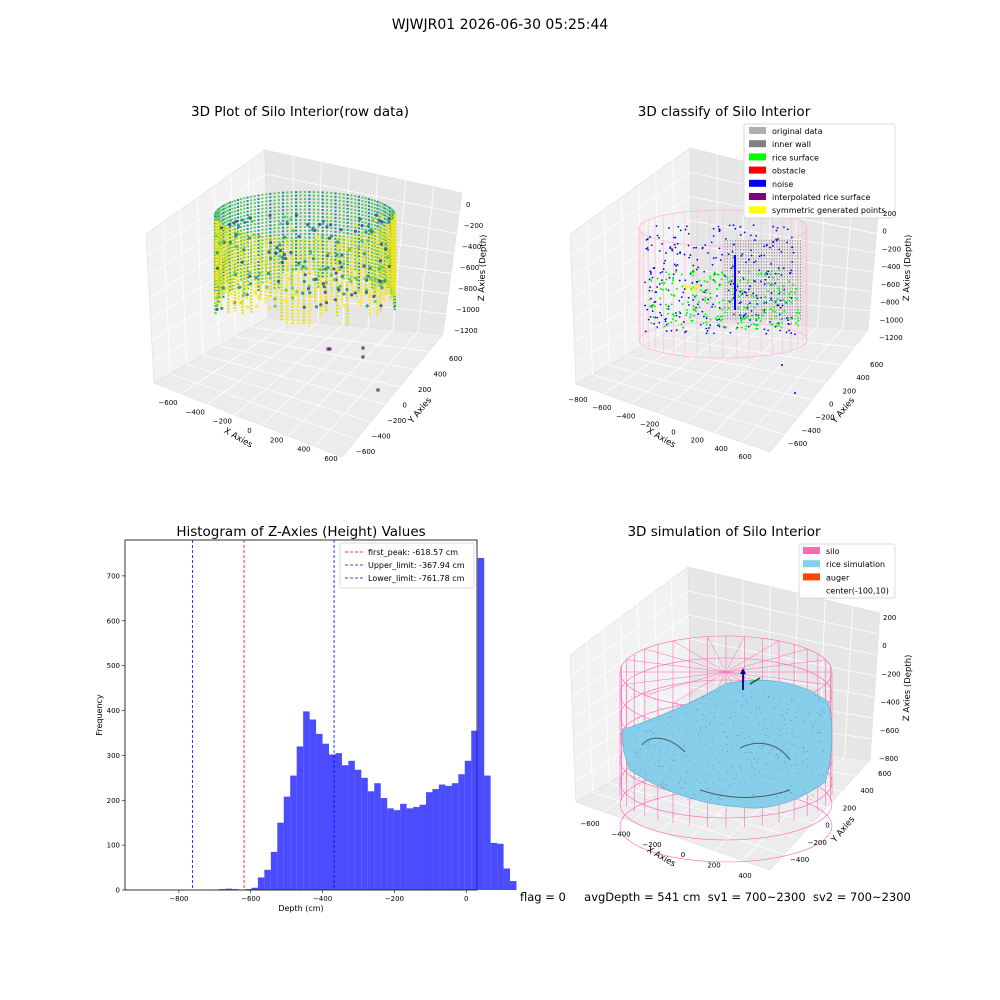 This screenshot has width=1000, height=1000. I want to click on classify-legend-label: symmetric generated points, so click(828, 210).